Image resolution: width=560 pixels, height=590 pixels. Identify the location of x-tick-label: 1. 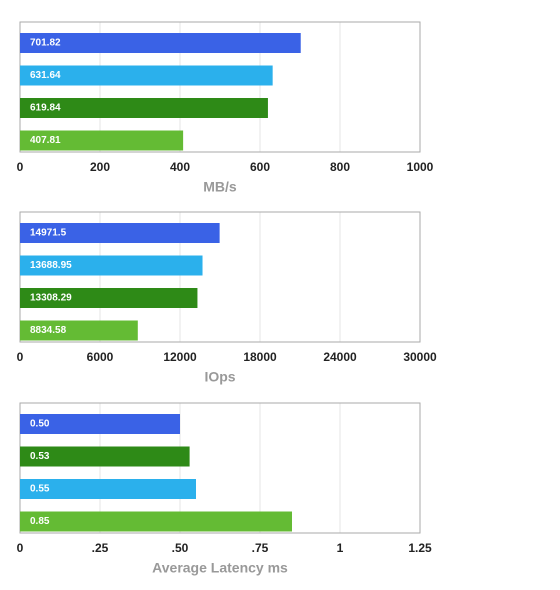
(340, 548).